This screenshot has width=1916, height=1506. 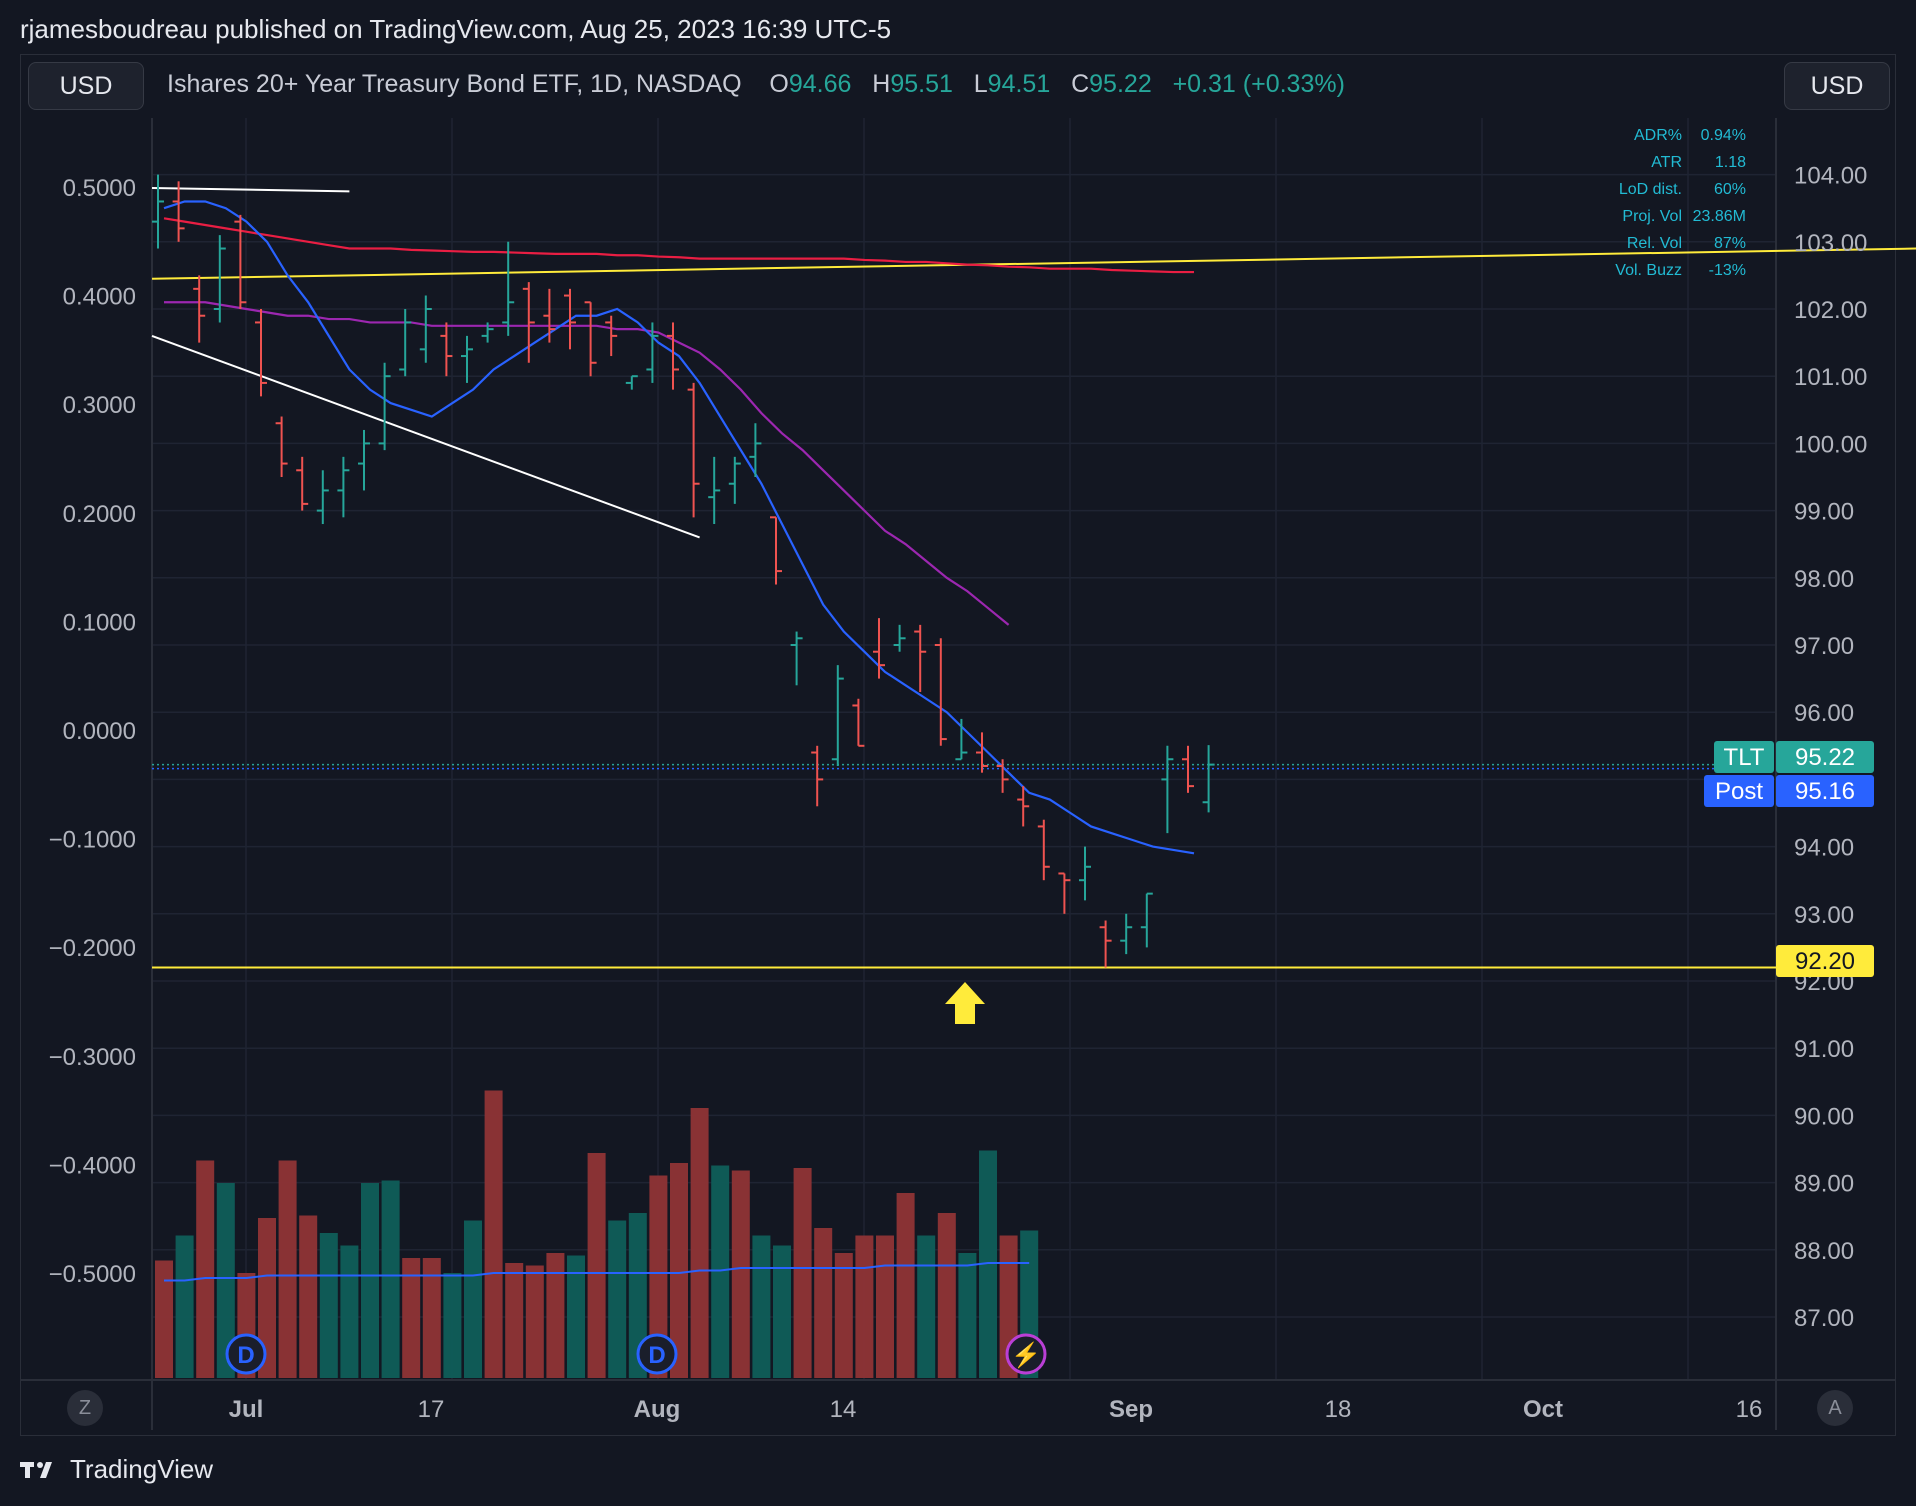 I want to click on footer-brand: TradingView, so click(x=116, y=1469).